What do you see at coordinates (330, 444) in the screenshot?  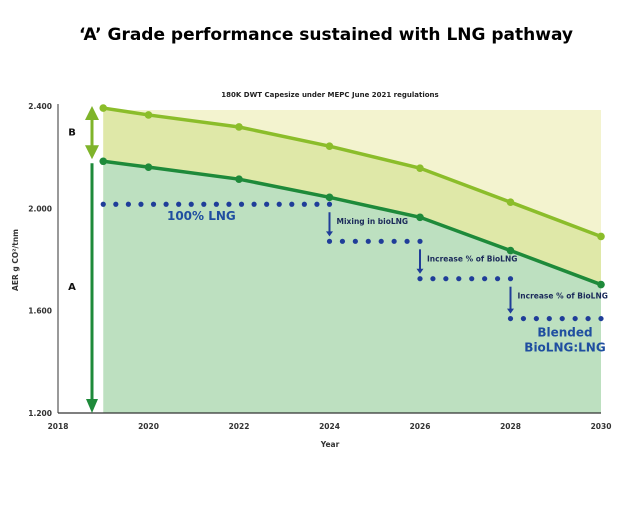 I see `x-axis-label: Year` at bounding box center [330, 444].